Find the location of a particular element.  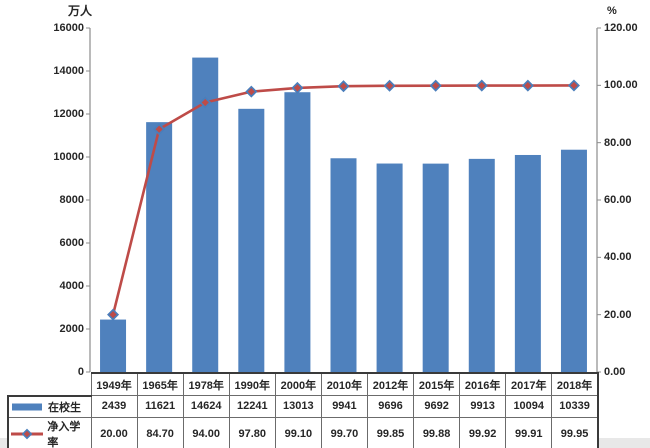

bar-1949年 is located at coordinates (113, 345).